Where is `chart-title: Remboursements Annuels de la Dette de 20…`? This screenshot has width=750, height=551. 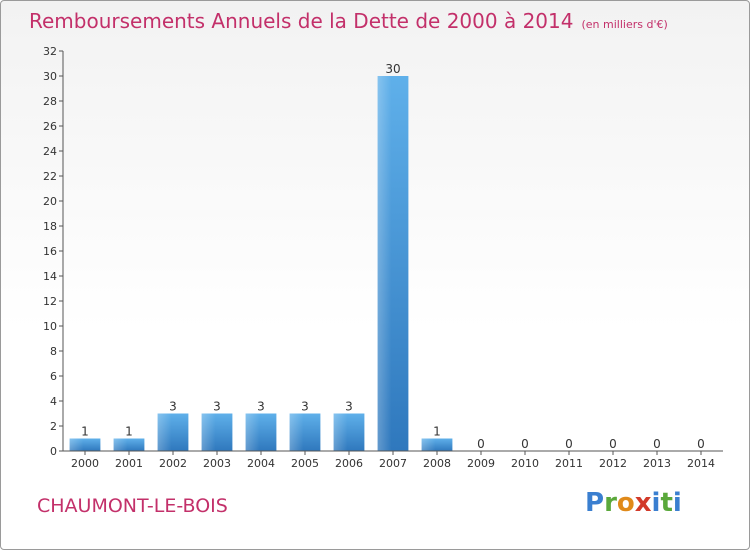 chart-title: Remboursements Annuels de la Dette de 20… is located at coordinates (348, 21).